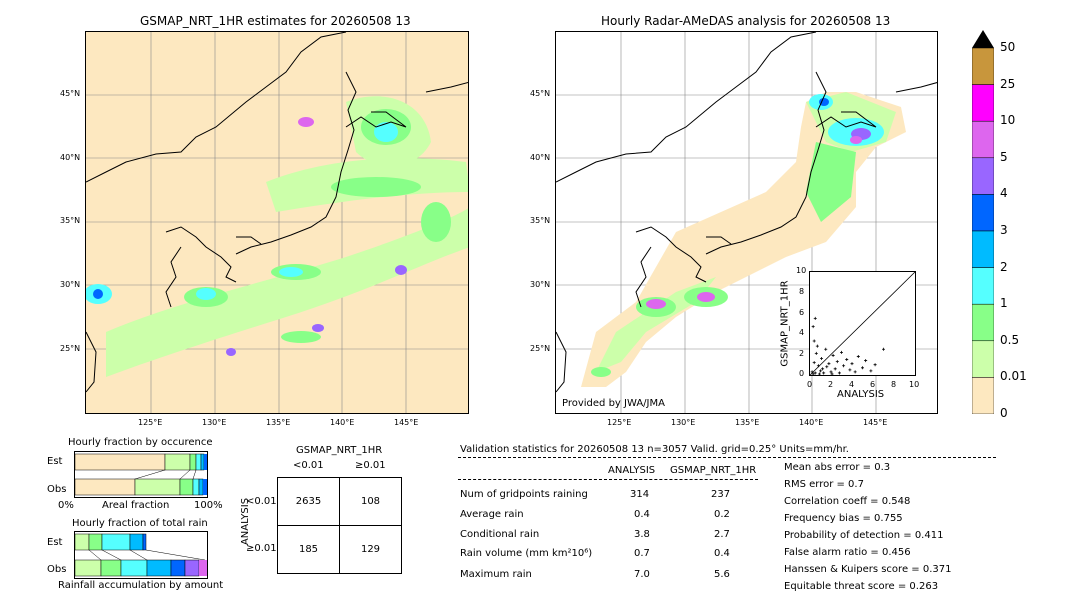 The width and height of the screenshot is (1080, 612). I want to click on score-pod: Probability of detection = 0.411, so click(864, 535).